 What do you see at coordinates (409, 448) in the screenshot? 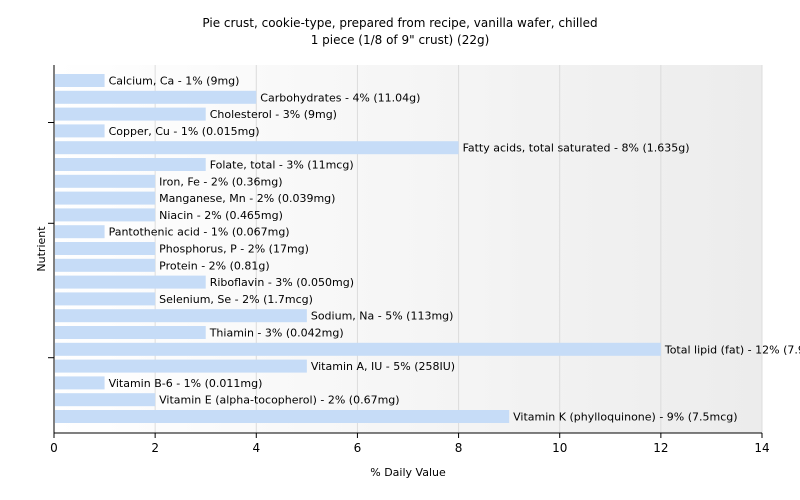
I see `x-tick-labels: 0 2 4 6 8 10 12 14` at bounding box center [409, 448].